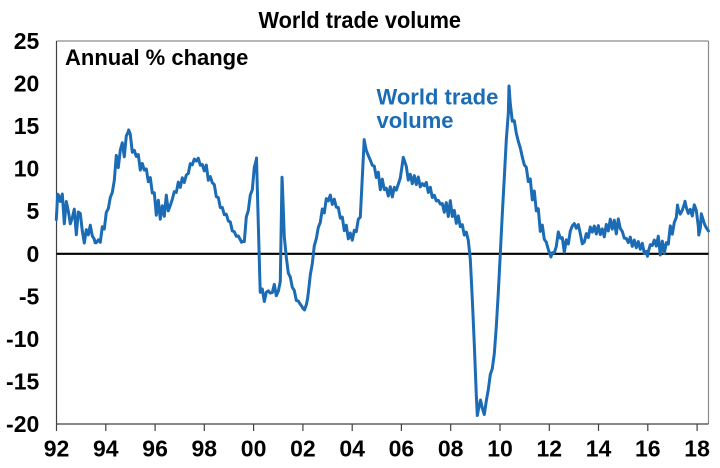  Describe the element at coordinates (33, 211) in the screenshot. I see `svg-text: 5` at that location.